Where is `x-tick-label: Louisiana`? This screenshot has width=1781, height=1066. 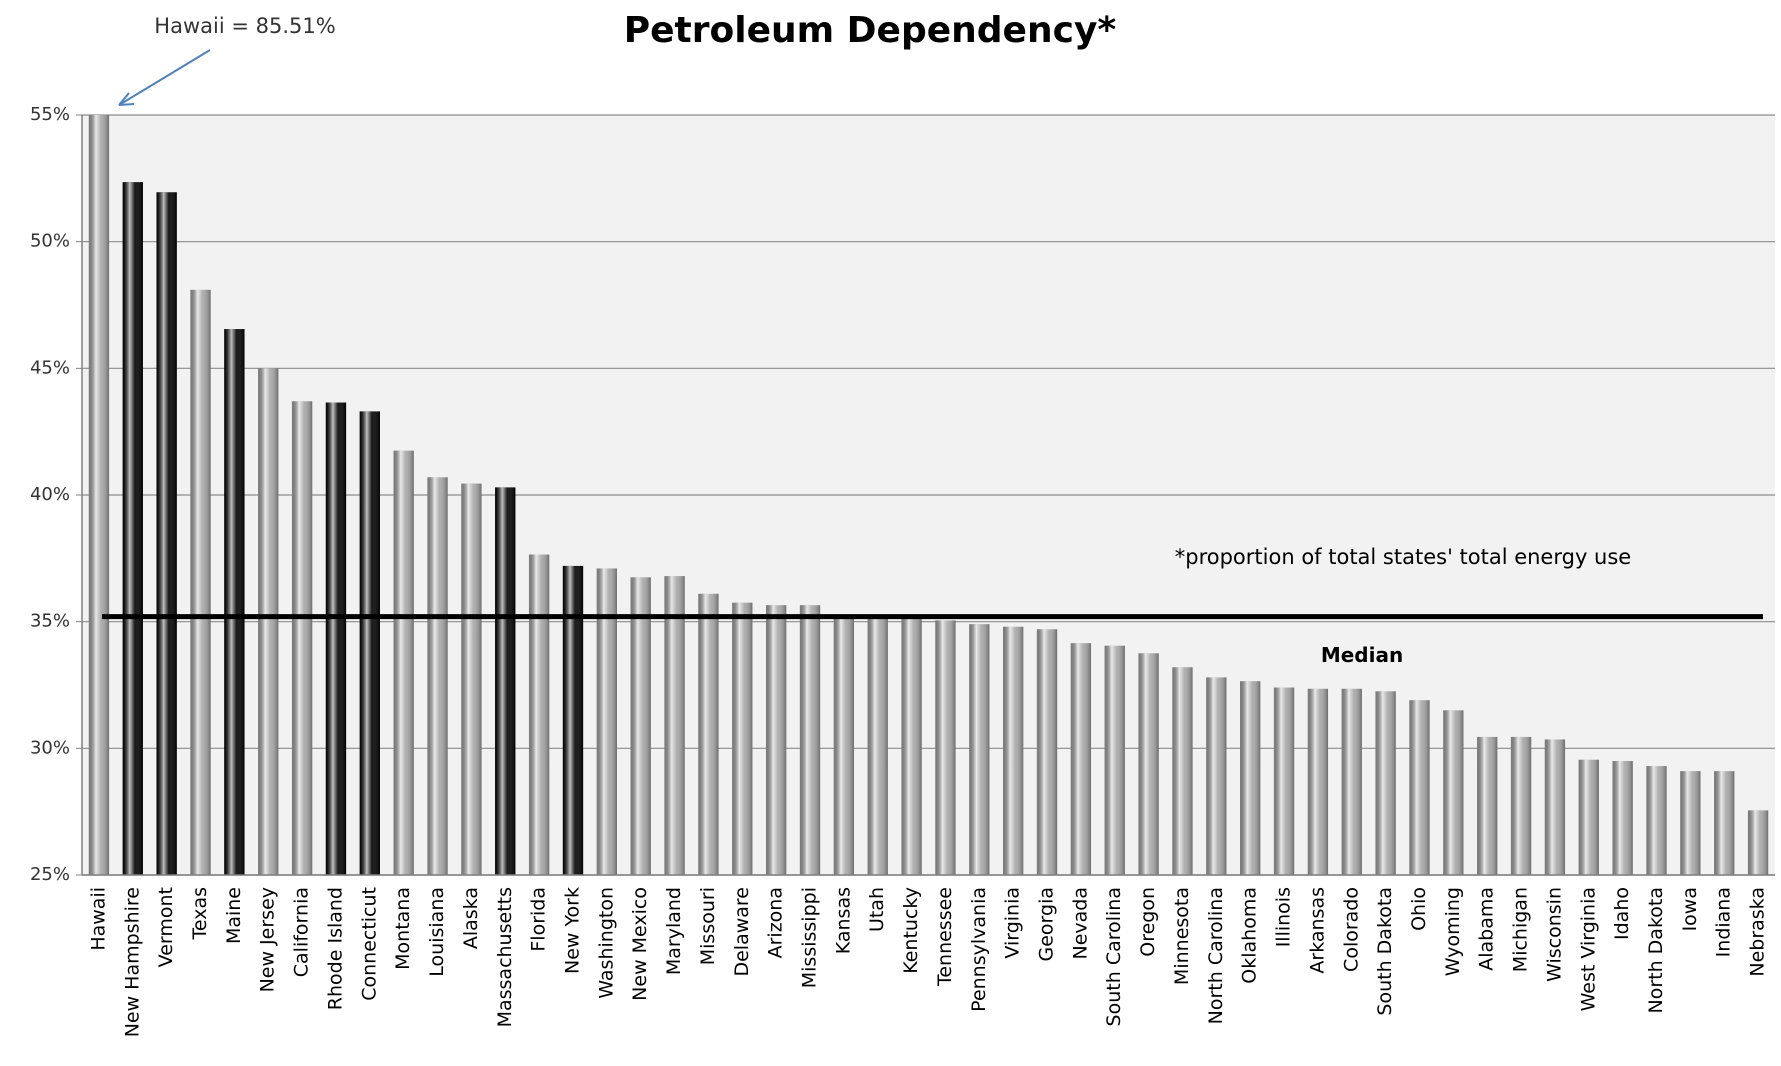 x-tick-label: Louisiana is located at coordinates (437, 932).